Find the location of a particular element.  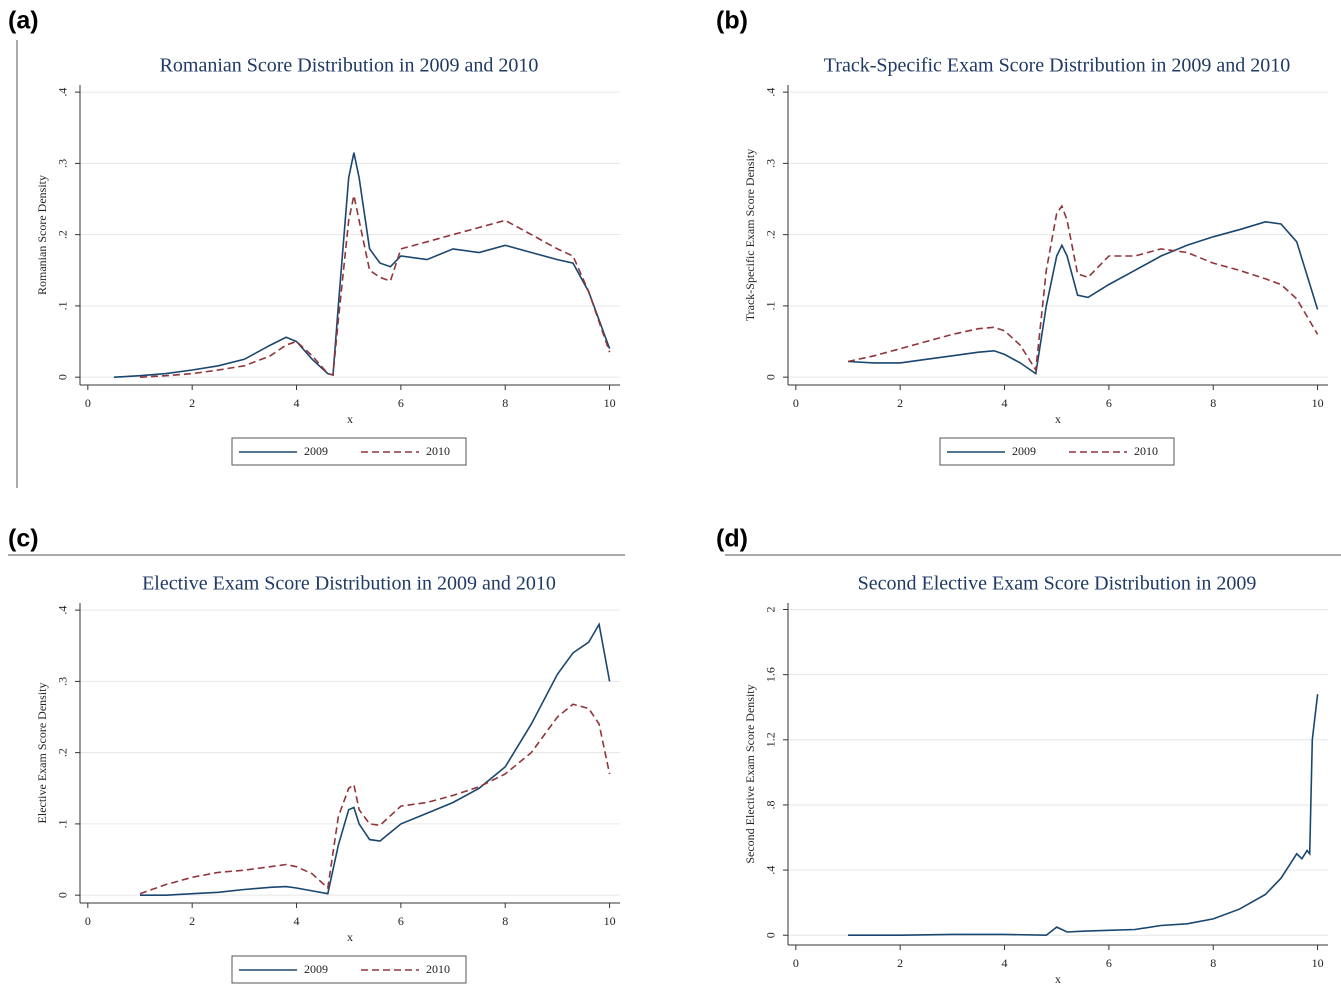

y-axis-label: Elective Exam Score Density is located at coordinates (42, 753).